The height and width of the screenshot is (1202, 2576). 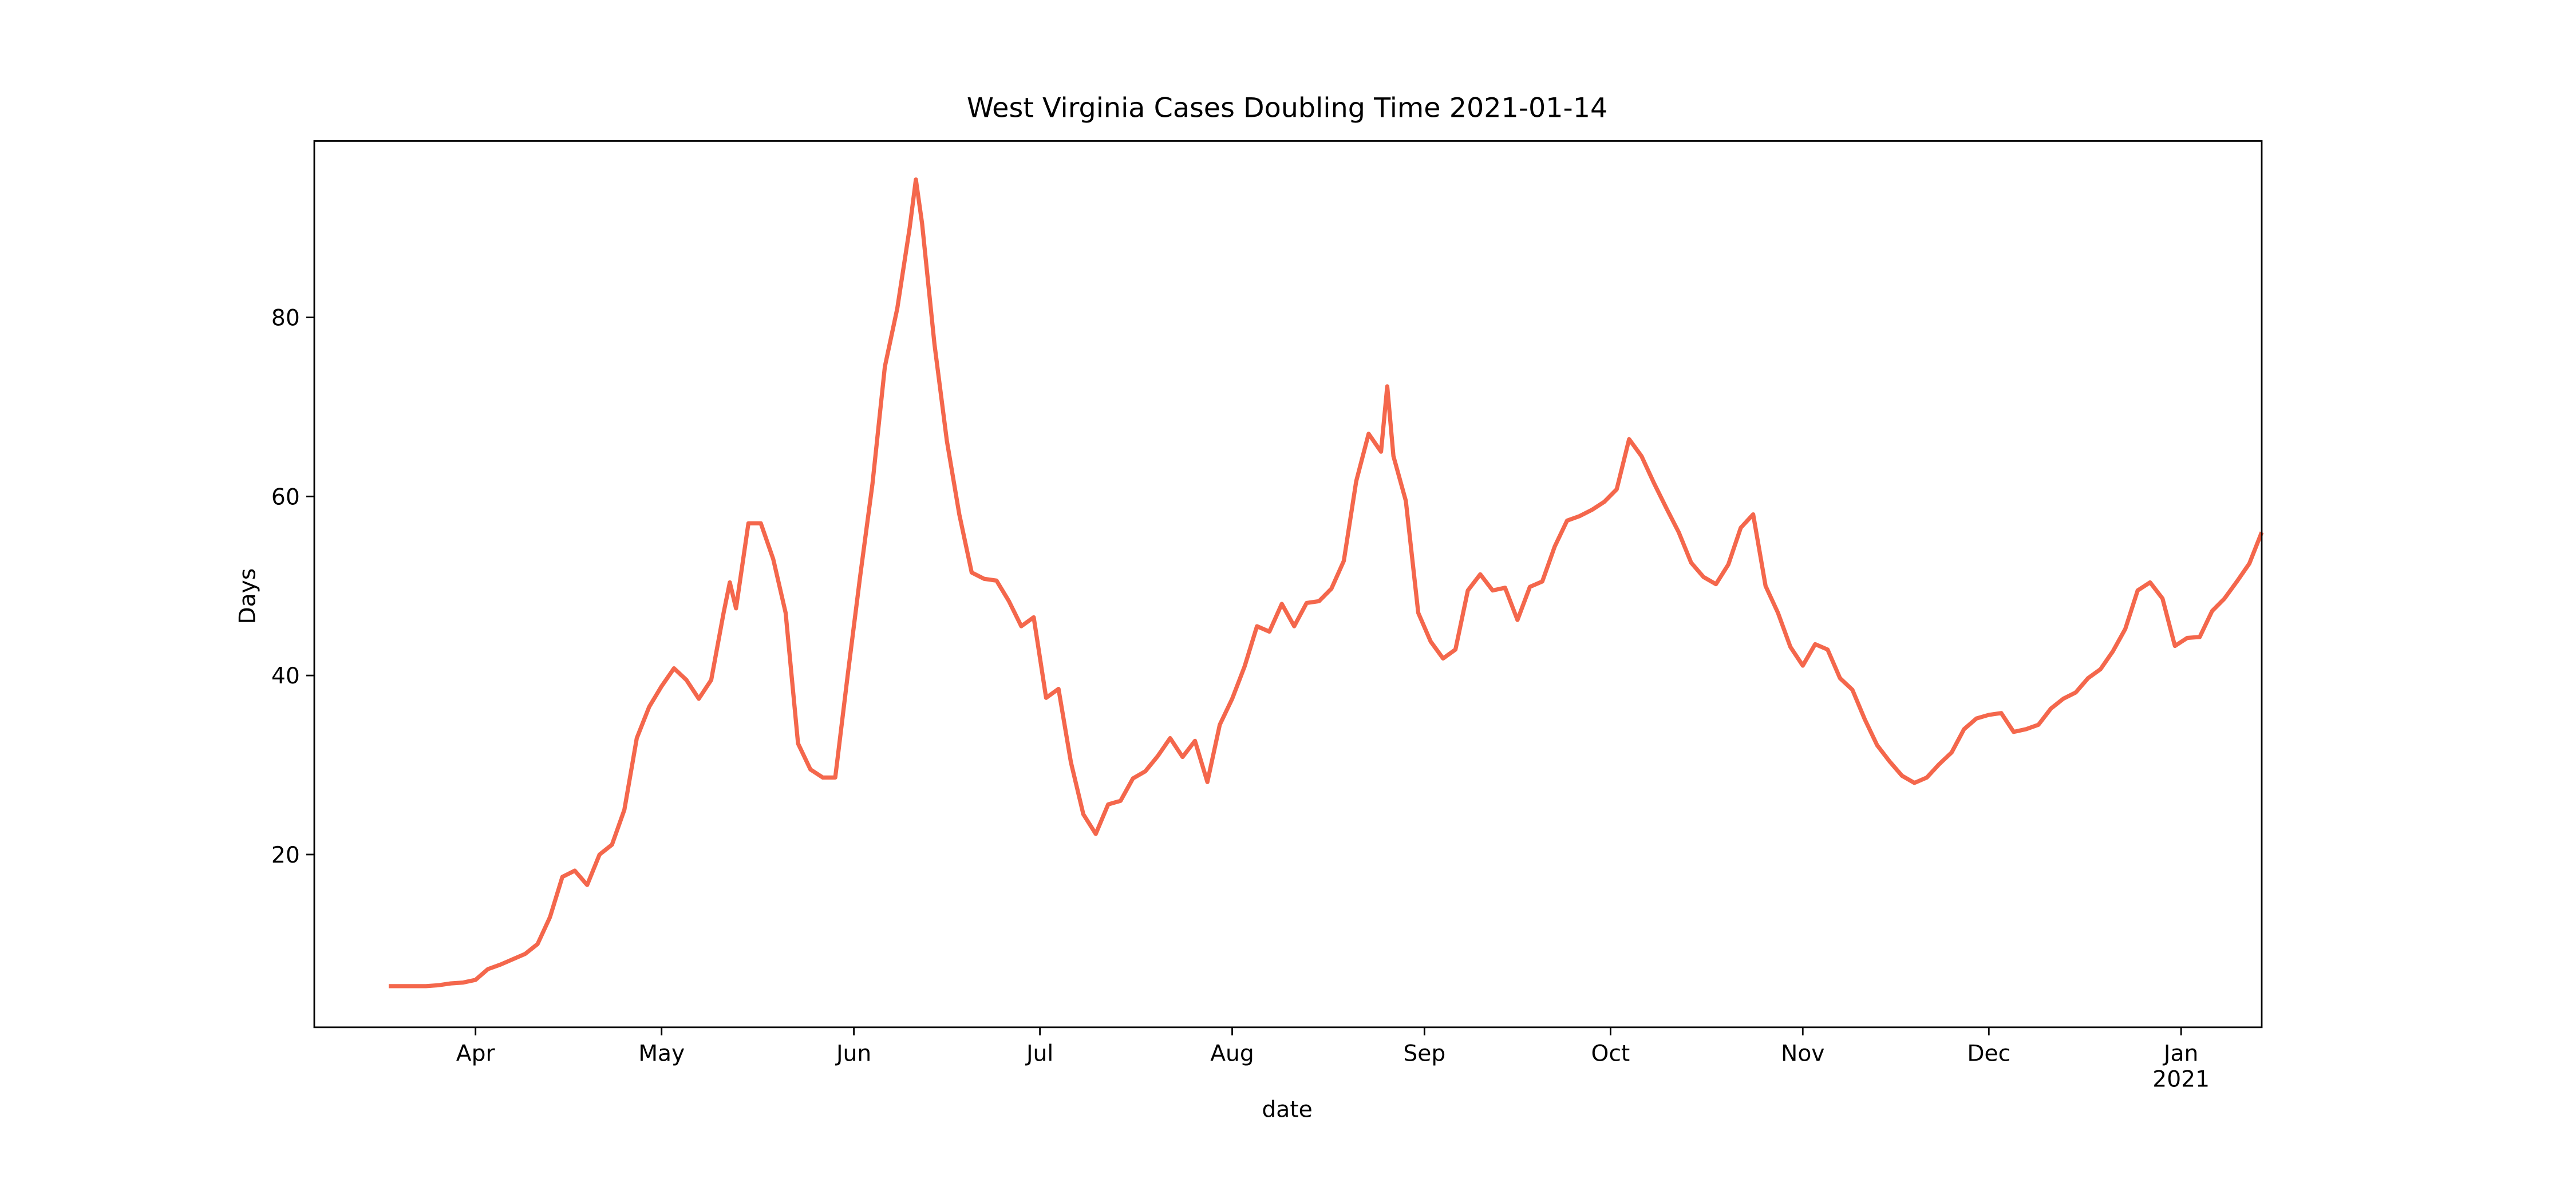 I want to click on x-tick-label: Jan 2021, so click(x=2181, y=1067).